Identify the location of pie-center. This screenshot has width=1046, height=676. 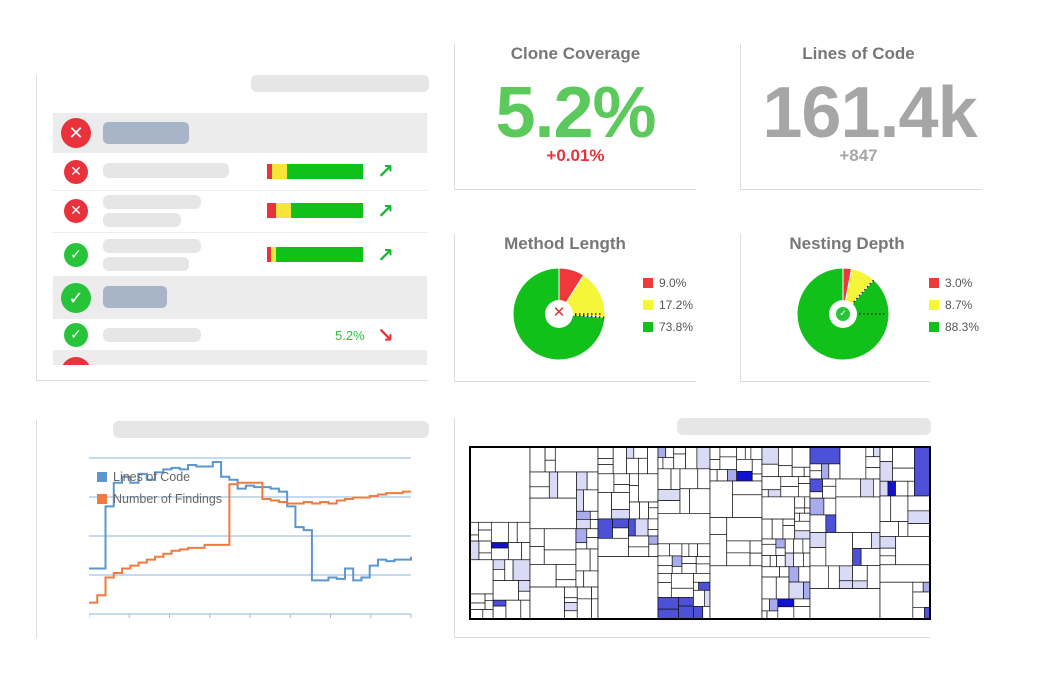
(559, 314).